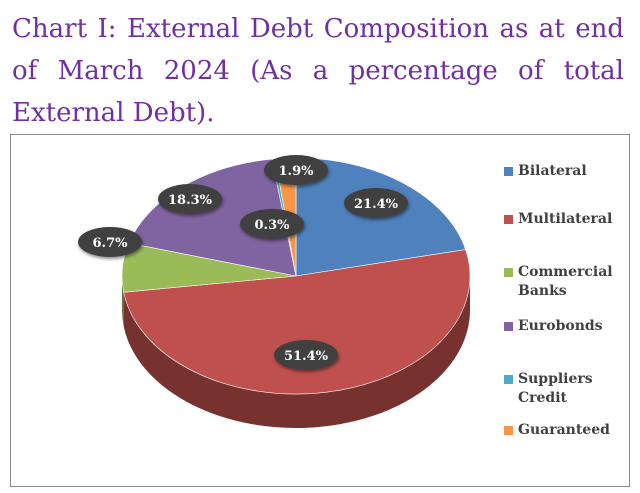 This screenshot has height=493, width=640. I want to click on data-label-eurobonds: 18.3%, so click(190, 199).